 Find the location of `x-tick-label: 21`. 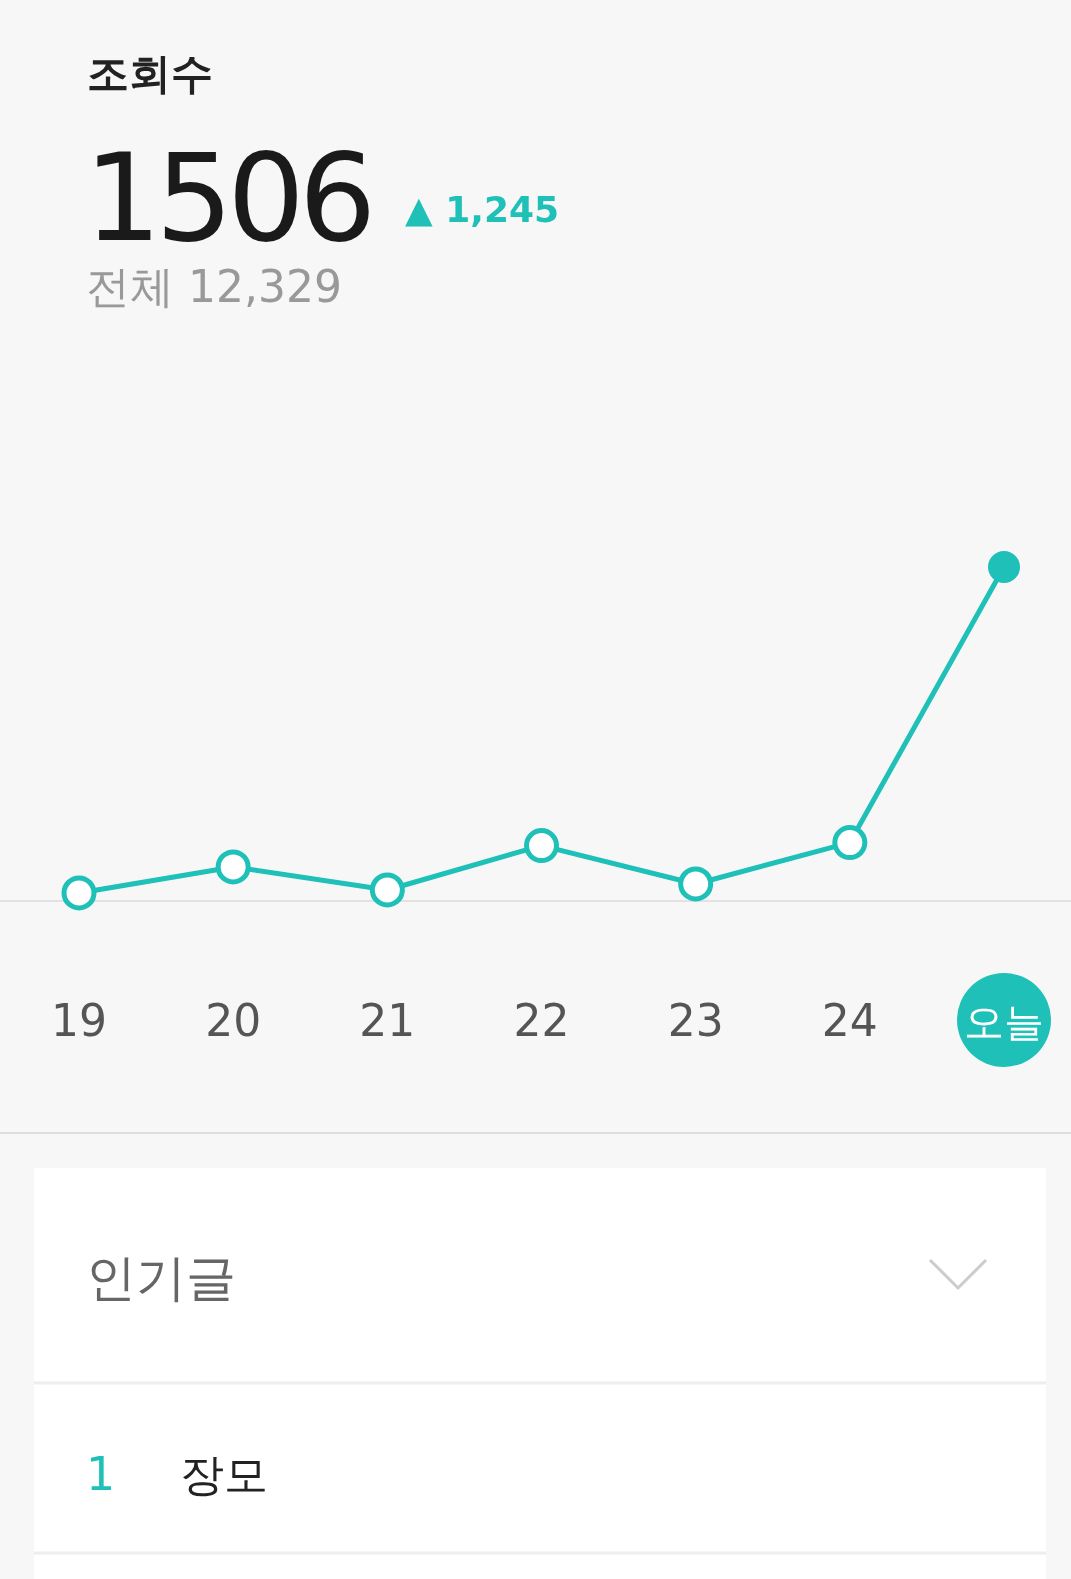

x-tick-label: 21 is located at coordinates (387, 1020).